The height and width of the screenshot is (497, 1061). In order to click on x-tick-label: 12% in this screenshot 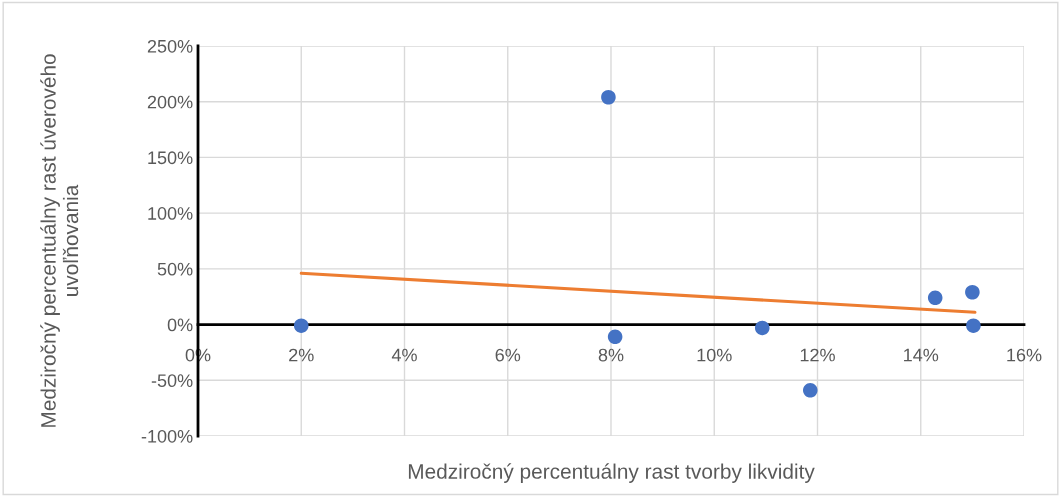, I will do `click(817, 355)`.